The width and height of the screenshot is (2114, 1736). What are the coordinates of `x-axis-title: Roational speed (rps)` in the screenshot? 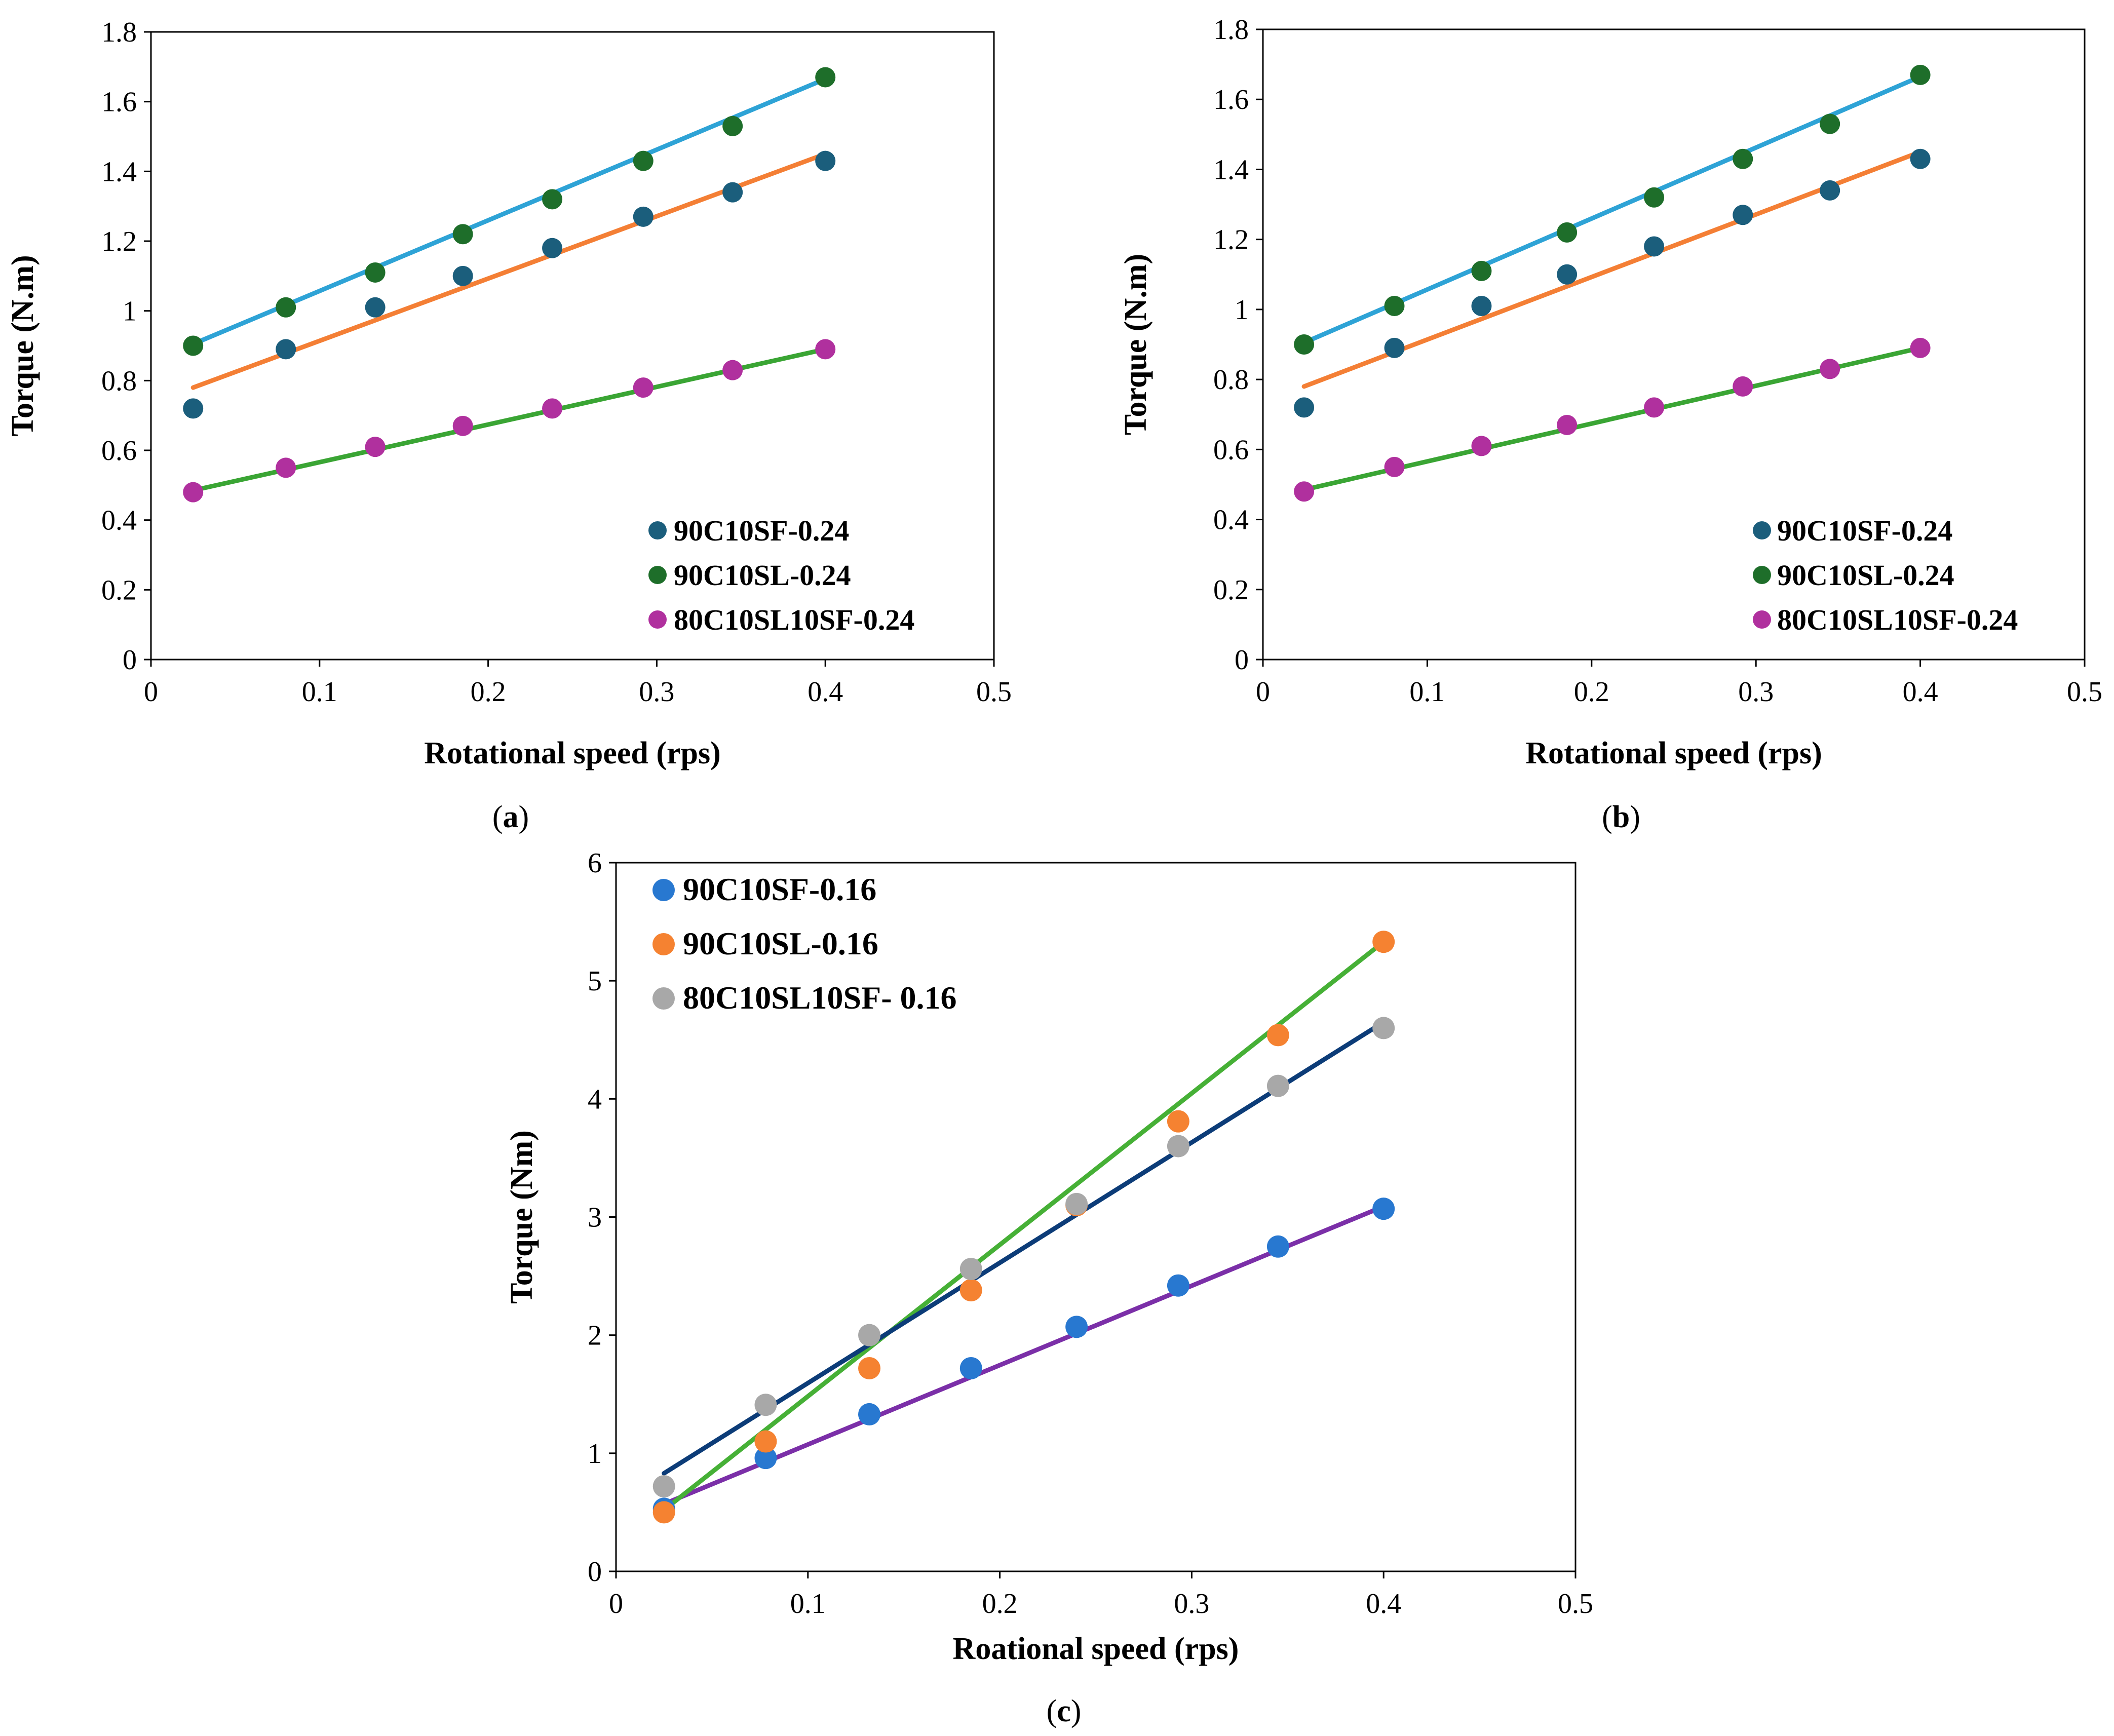 It's located at (1096, 1649).